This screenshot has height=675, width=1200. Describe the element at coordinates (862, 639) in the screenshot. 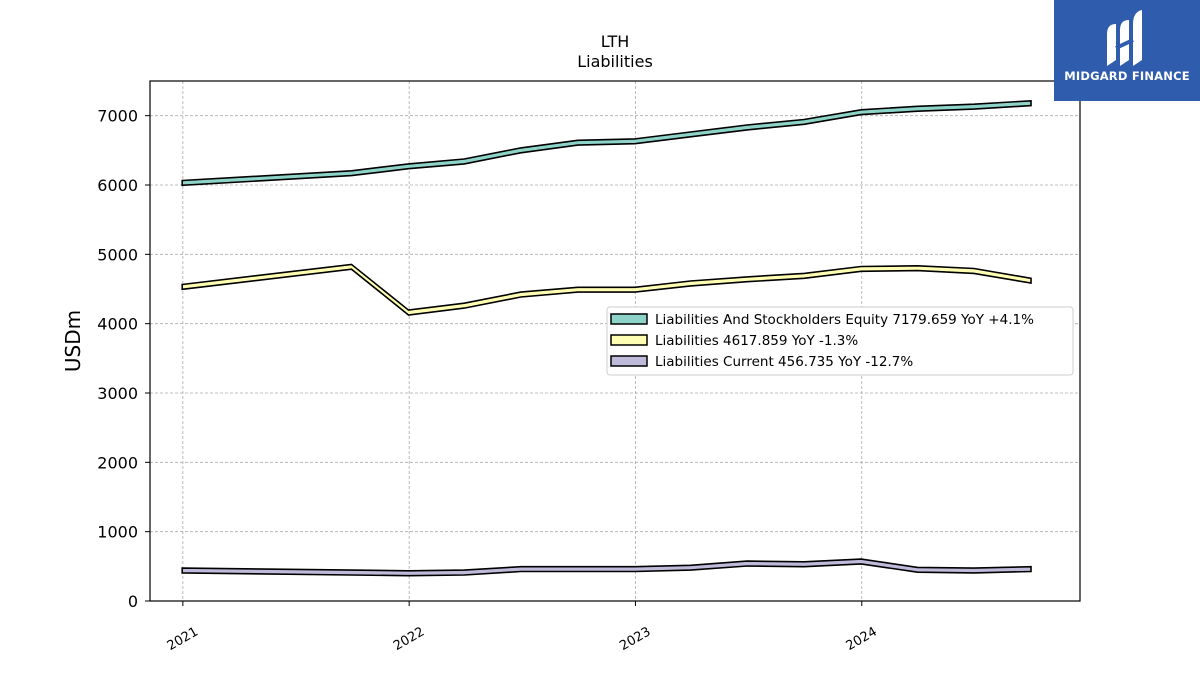

I see `x-tick-label: 2024` at that location.